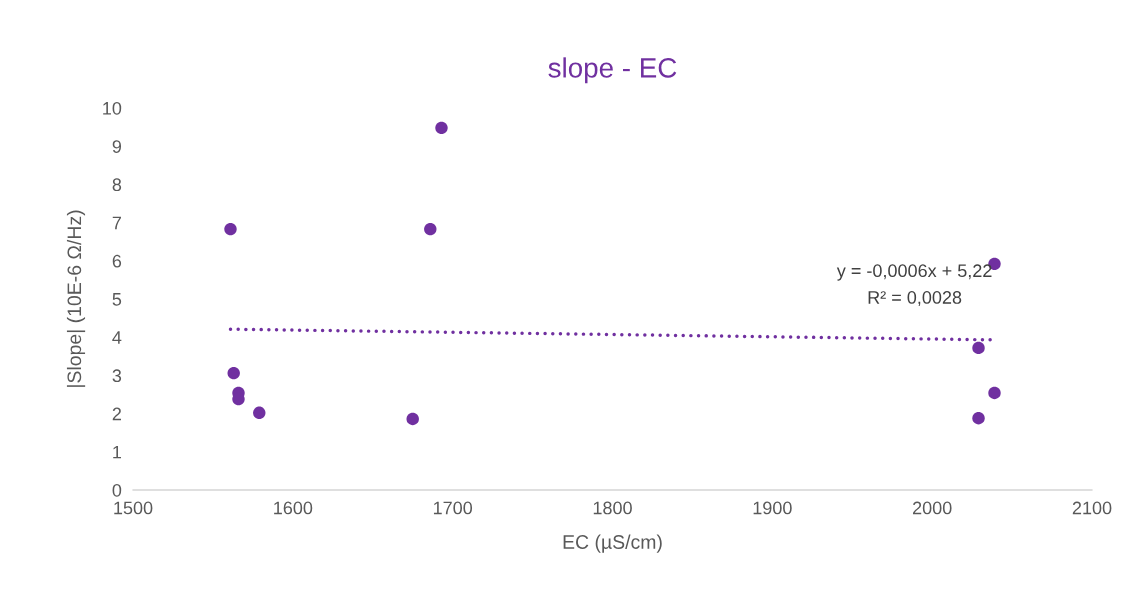 This screenshot has width=1134, height=601. Describe the element at coordinates (116, 414) in the screenshot. I see `y-tick-label: 2` at that location.